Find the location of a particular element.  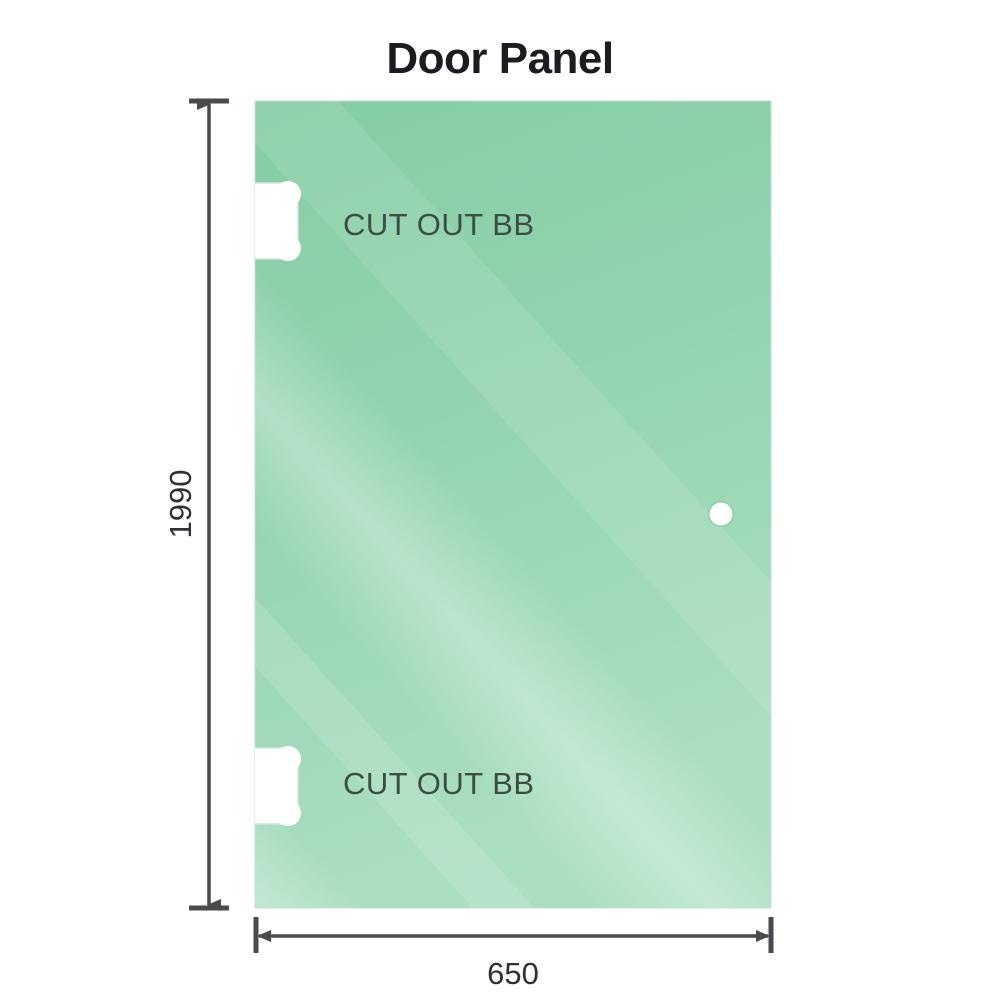

cutout-top-shape is located at coordinates (278, 221).